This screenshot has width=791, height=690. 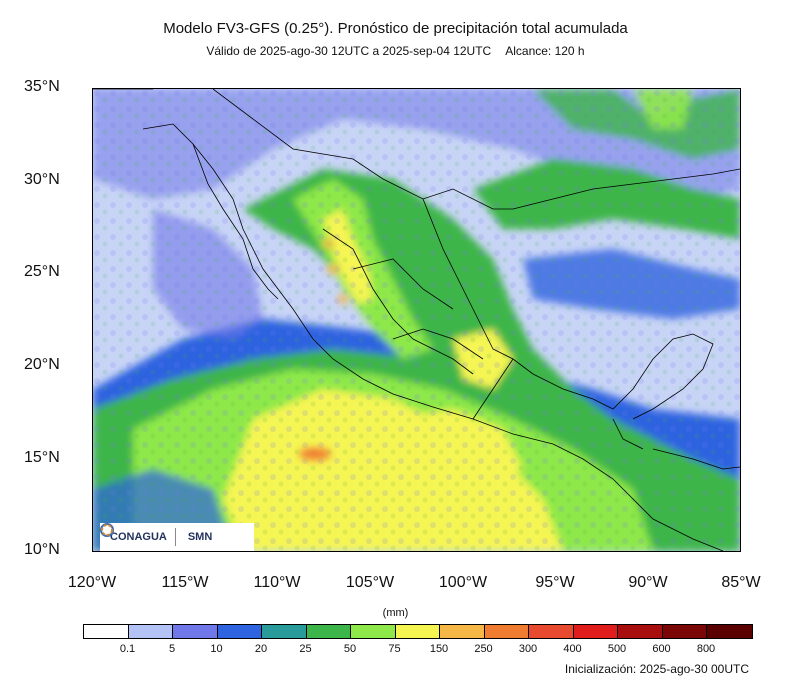 What do you see at coordinates (370, 582) in the screenshot?
I see `lon-label-105: 105°W` at bounding box center [370, 582].